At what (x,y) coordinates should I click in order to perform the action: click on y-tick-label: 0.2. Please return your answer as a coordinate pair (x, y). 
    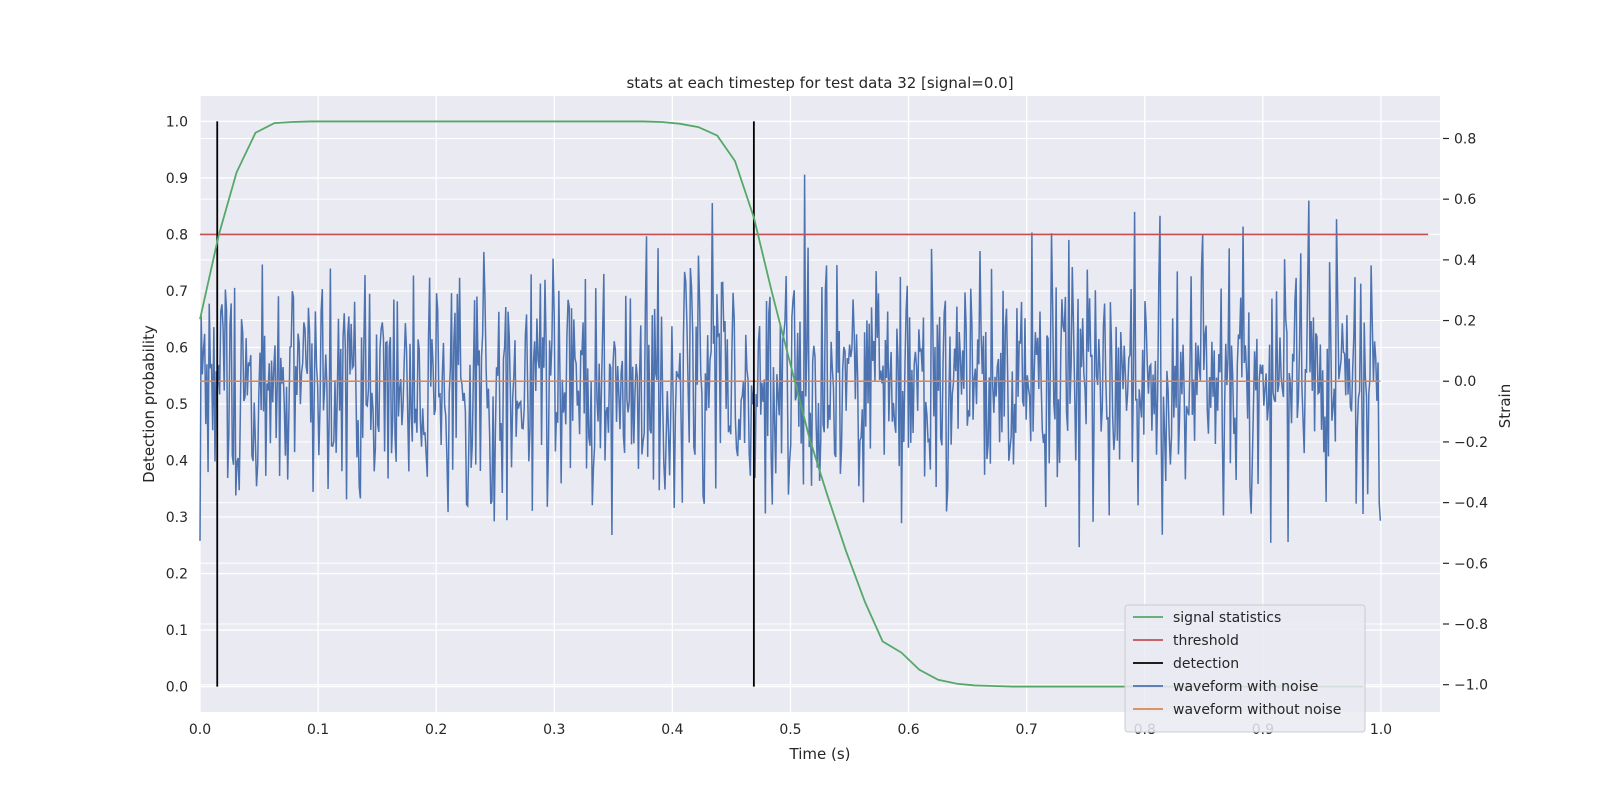
    Looking at the image, I should click on (177, 575).